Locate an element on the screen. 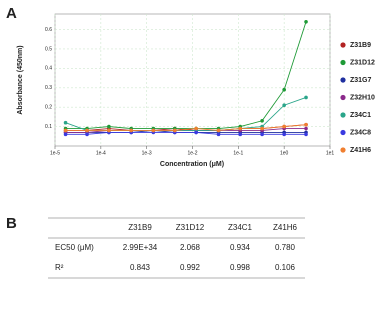 The width and height of the screenshot is (384, 316). x-tick-label: 1e-1 is located at coordinates (238, 153).